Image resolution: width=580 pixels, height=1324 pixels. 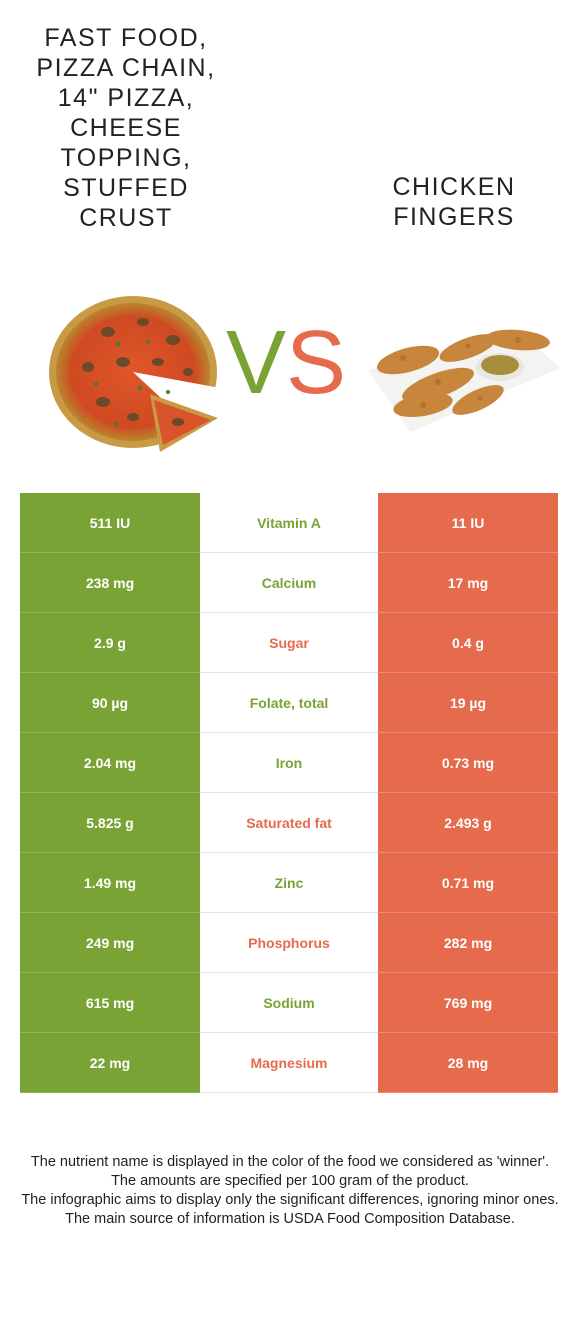 What do you see at coordinates (110, 943) in the screenshot?
I see `left-value: 249 mg` at bounding box center [110, 943].